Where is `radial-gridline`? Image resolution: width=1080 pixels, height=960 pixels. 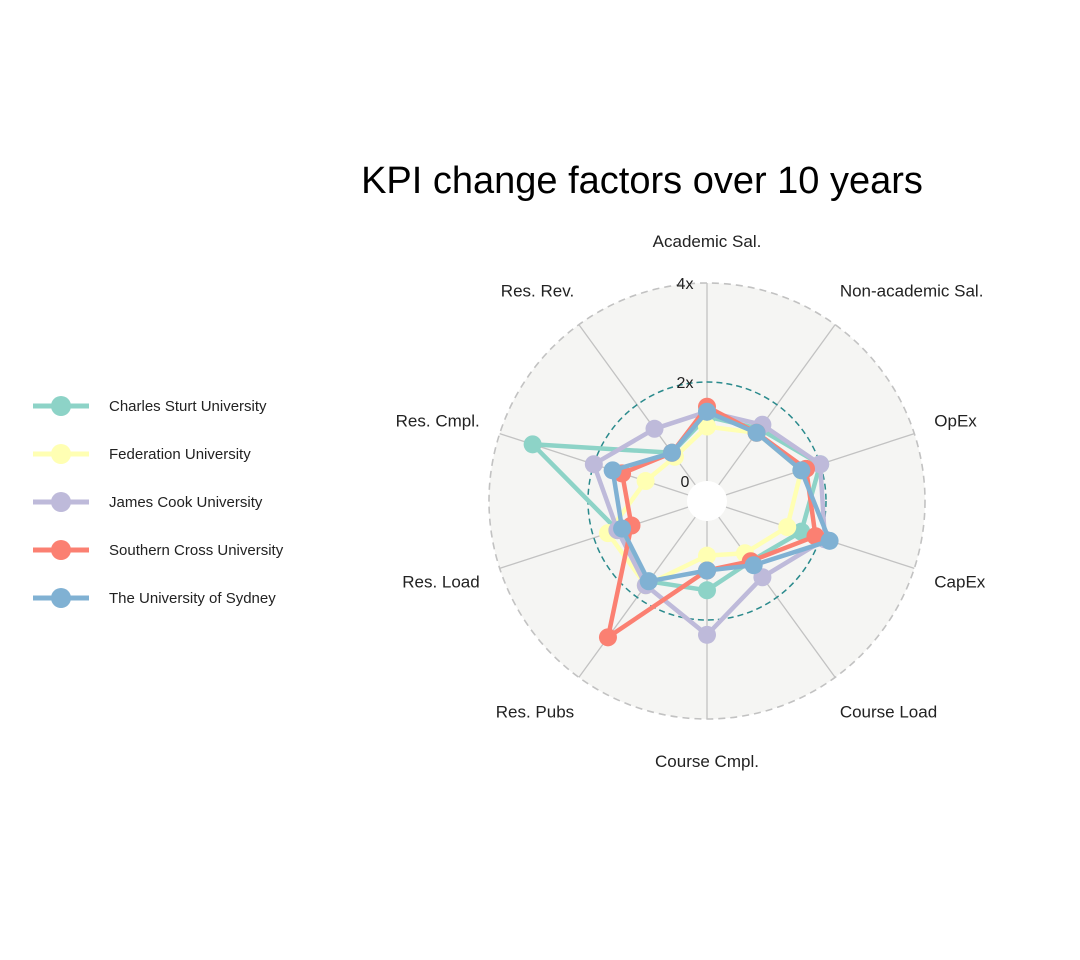 radial-gridline is located at coordinates (594, 537).